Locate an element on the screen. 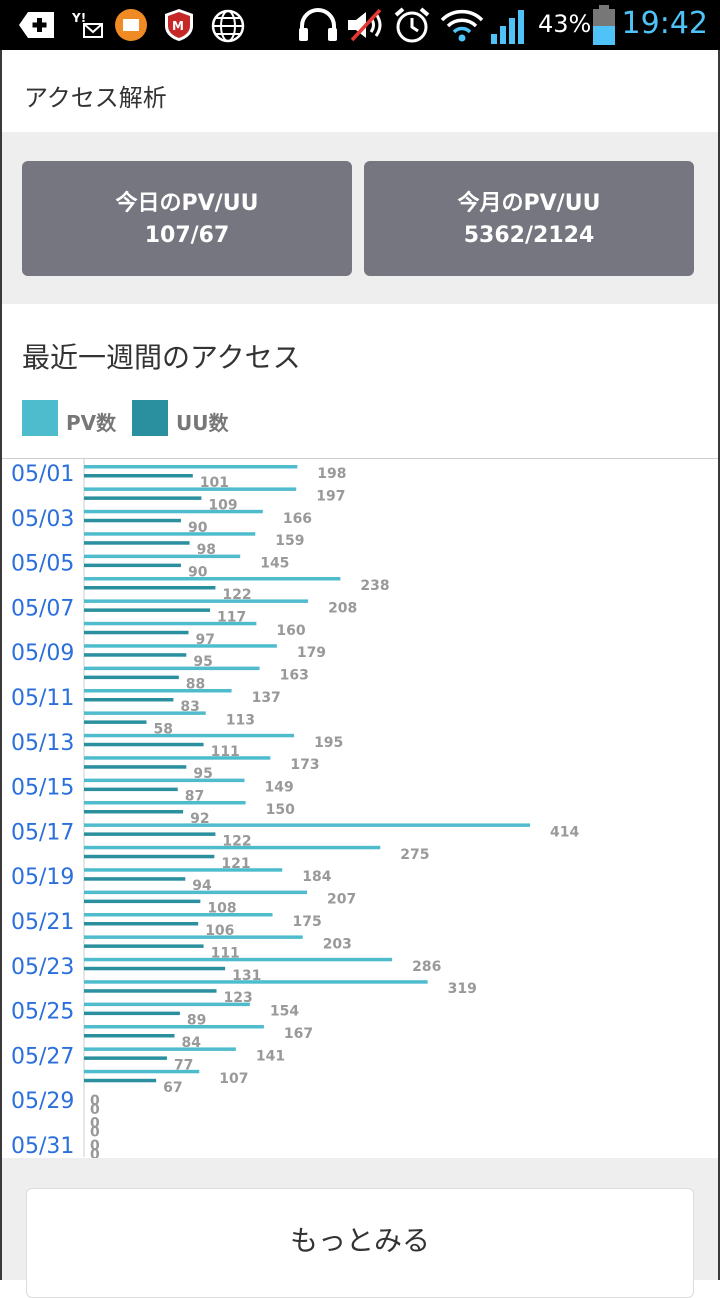 This screenshot has height=1298, width=720. pv-data-label: 150 is located at coordinates (280, 810).